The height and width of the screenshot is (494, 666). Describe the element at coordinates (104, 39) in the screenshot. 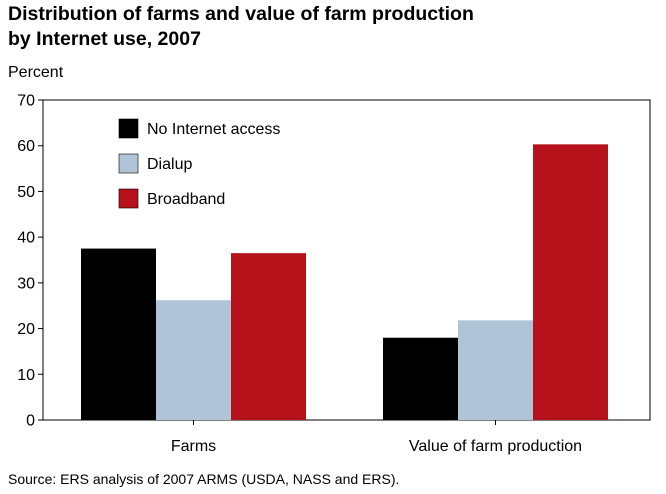

I see `chart-title-line-2: by Internet use, 2007` at that location.